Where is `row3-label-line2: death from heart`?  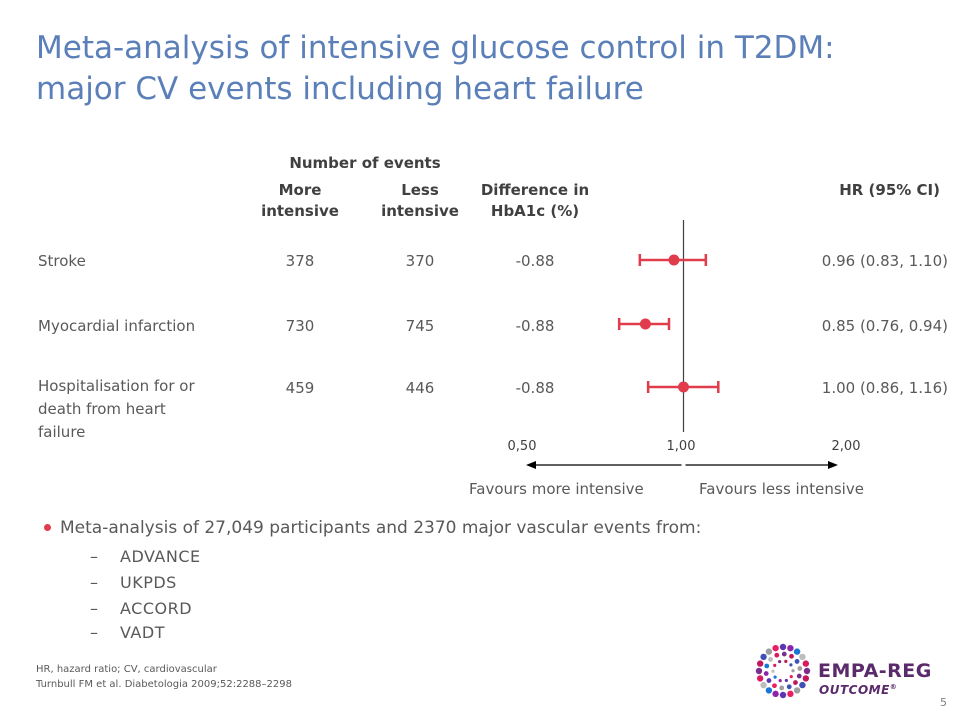 row3-label-line2: death from heart is located at coordinates (102, 409).